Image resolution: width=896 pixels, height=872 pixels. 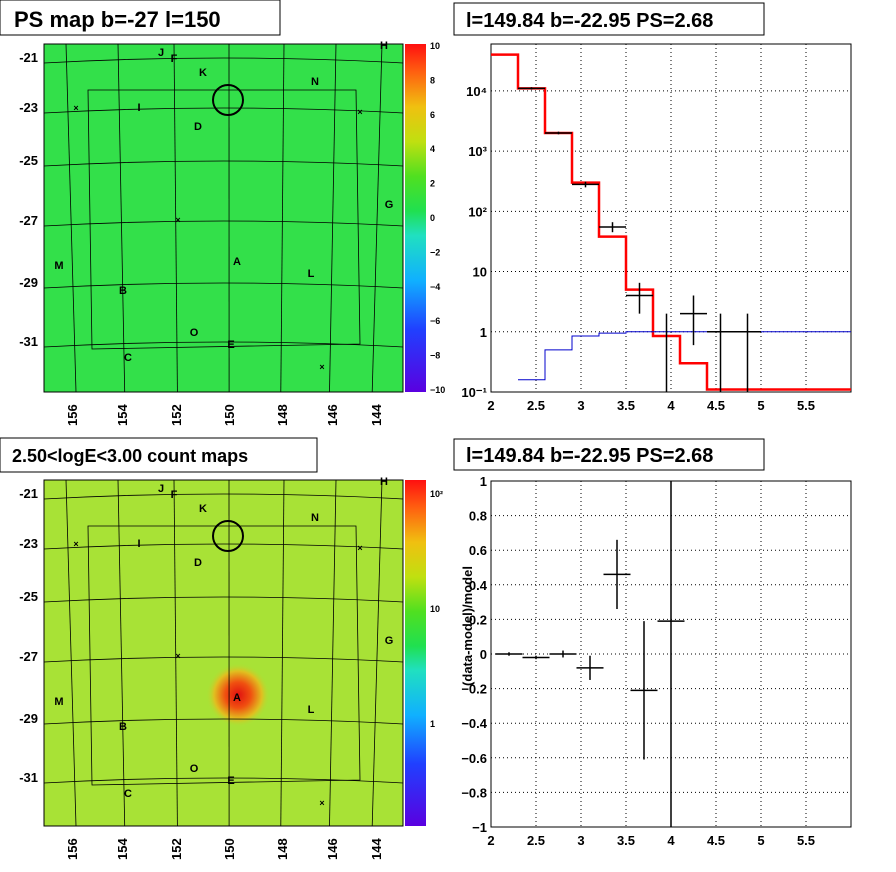 What do you see at coordinates (122, 849) in the screenshot?
I see `lon-tick-label: 154` at bounding box center [122, 849].